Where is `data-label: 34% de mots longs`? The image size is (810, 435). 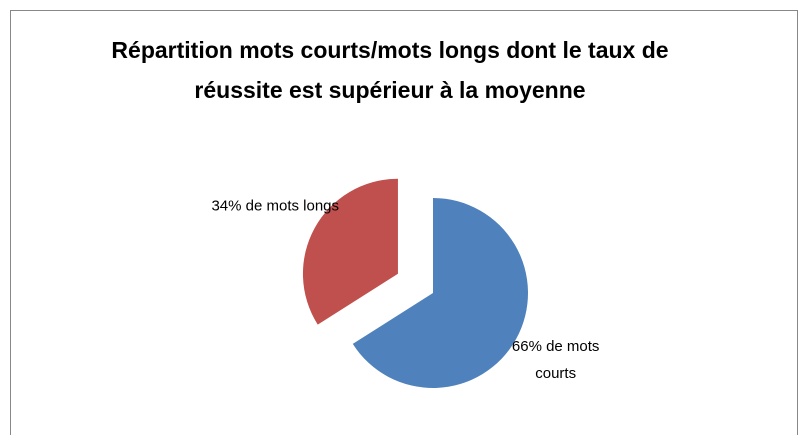
data-label: 34% de mots longs is located at coordinates (275, 206).